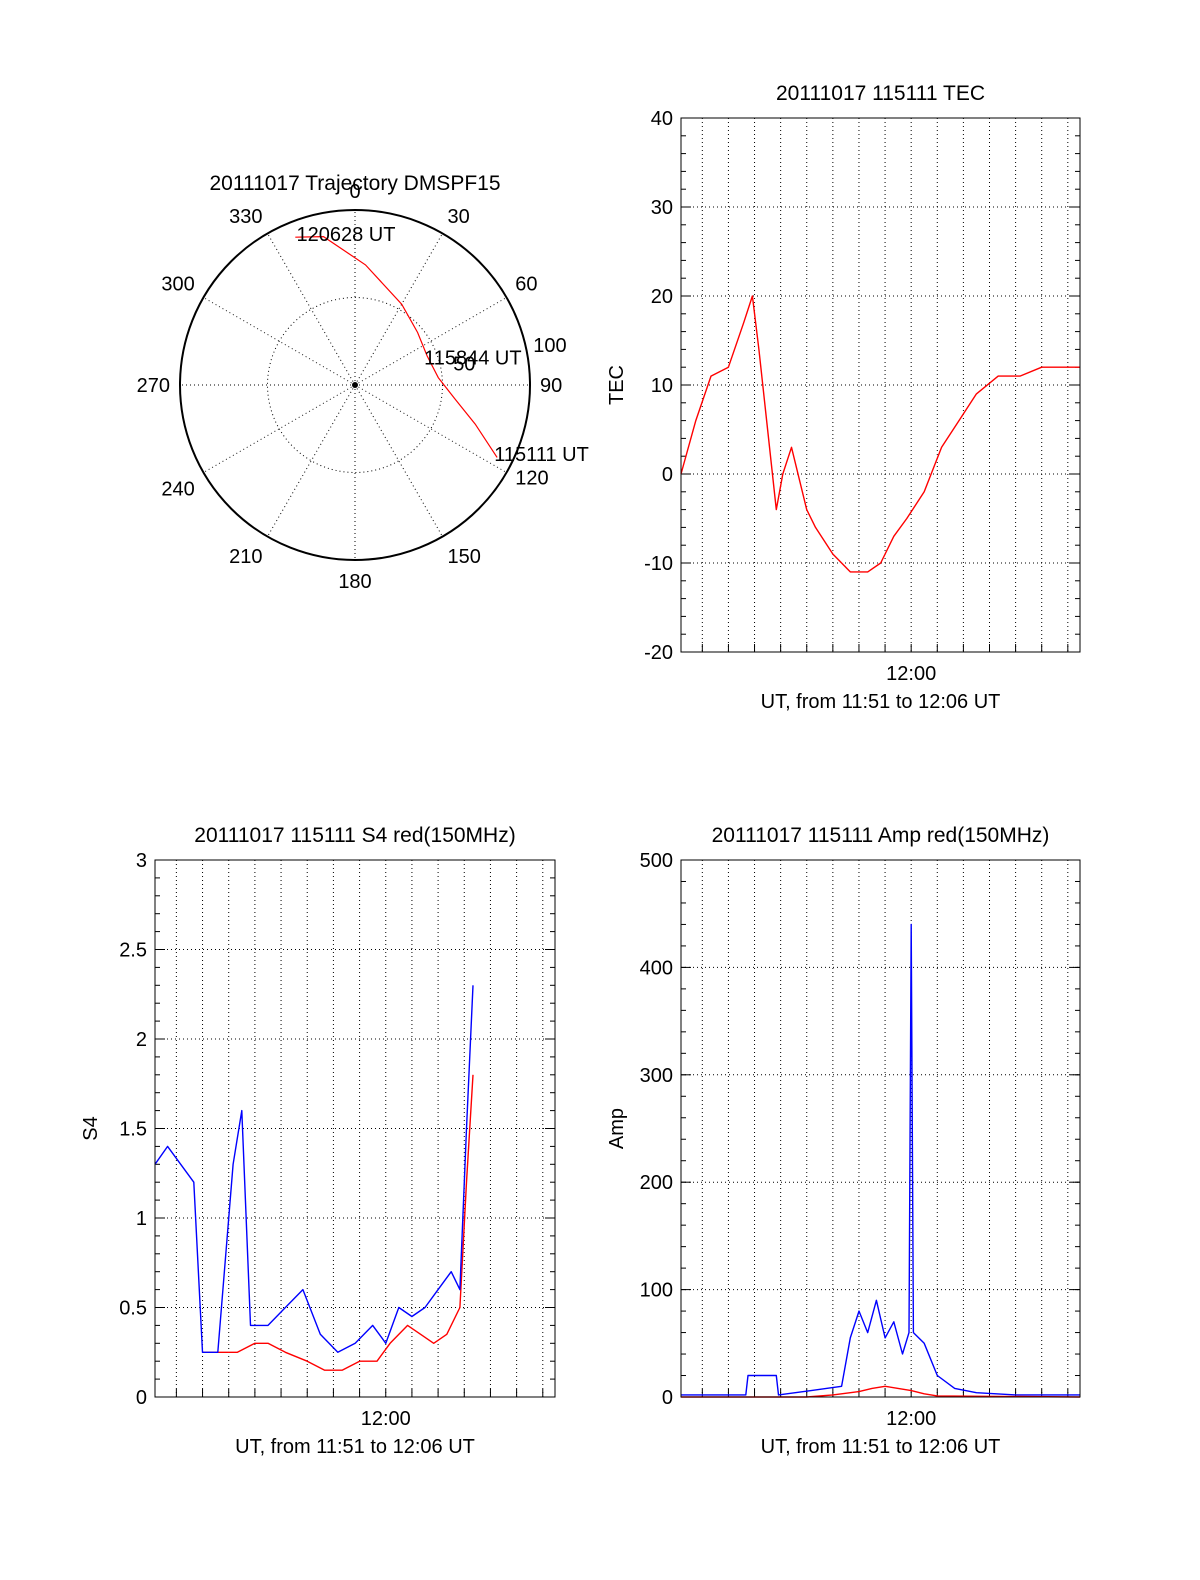  I want to click on tec-ytick-label: 20, so click(662, 297).